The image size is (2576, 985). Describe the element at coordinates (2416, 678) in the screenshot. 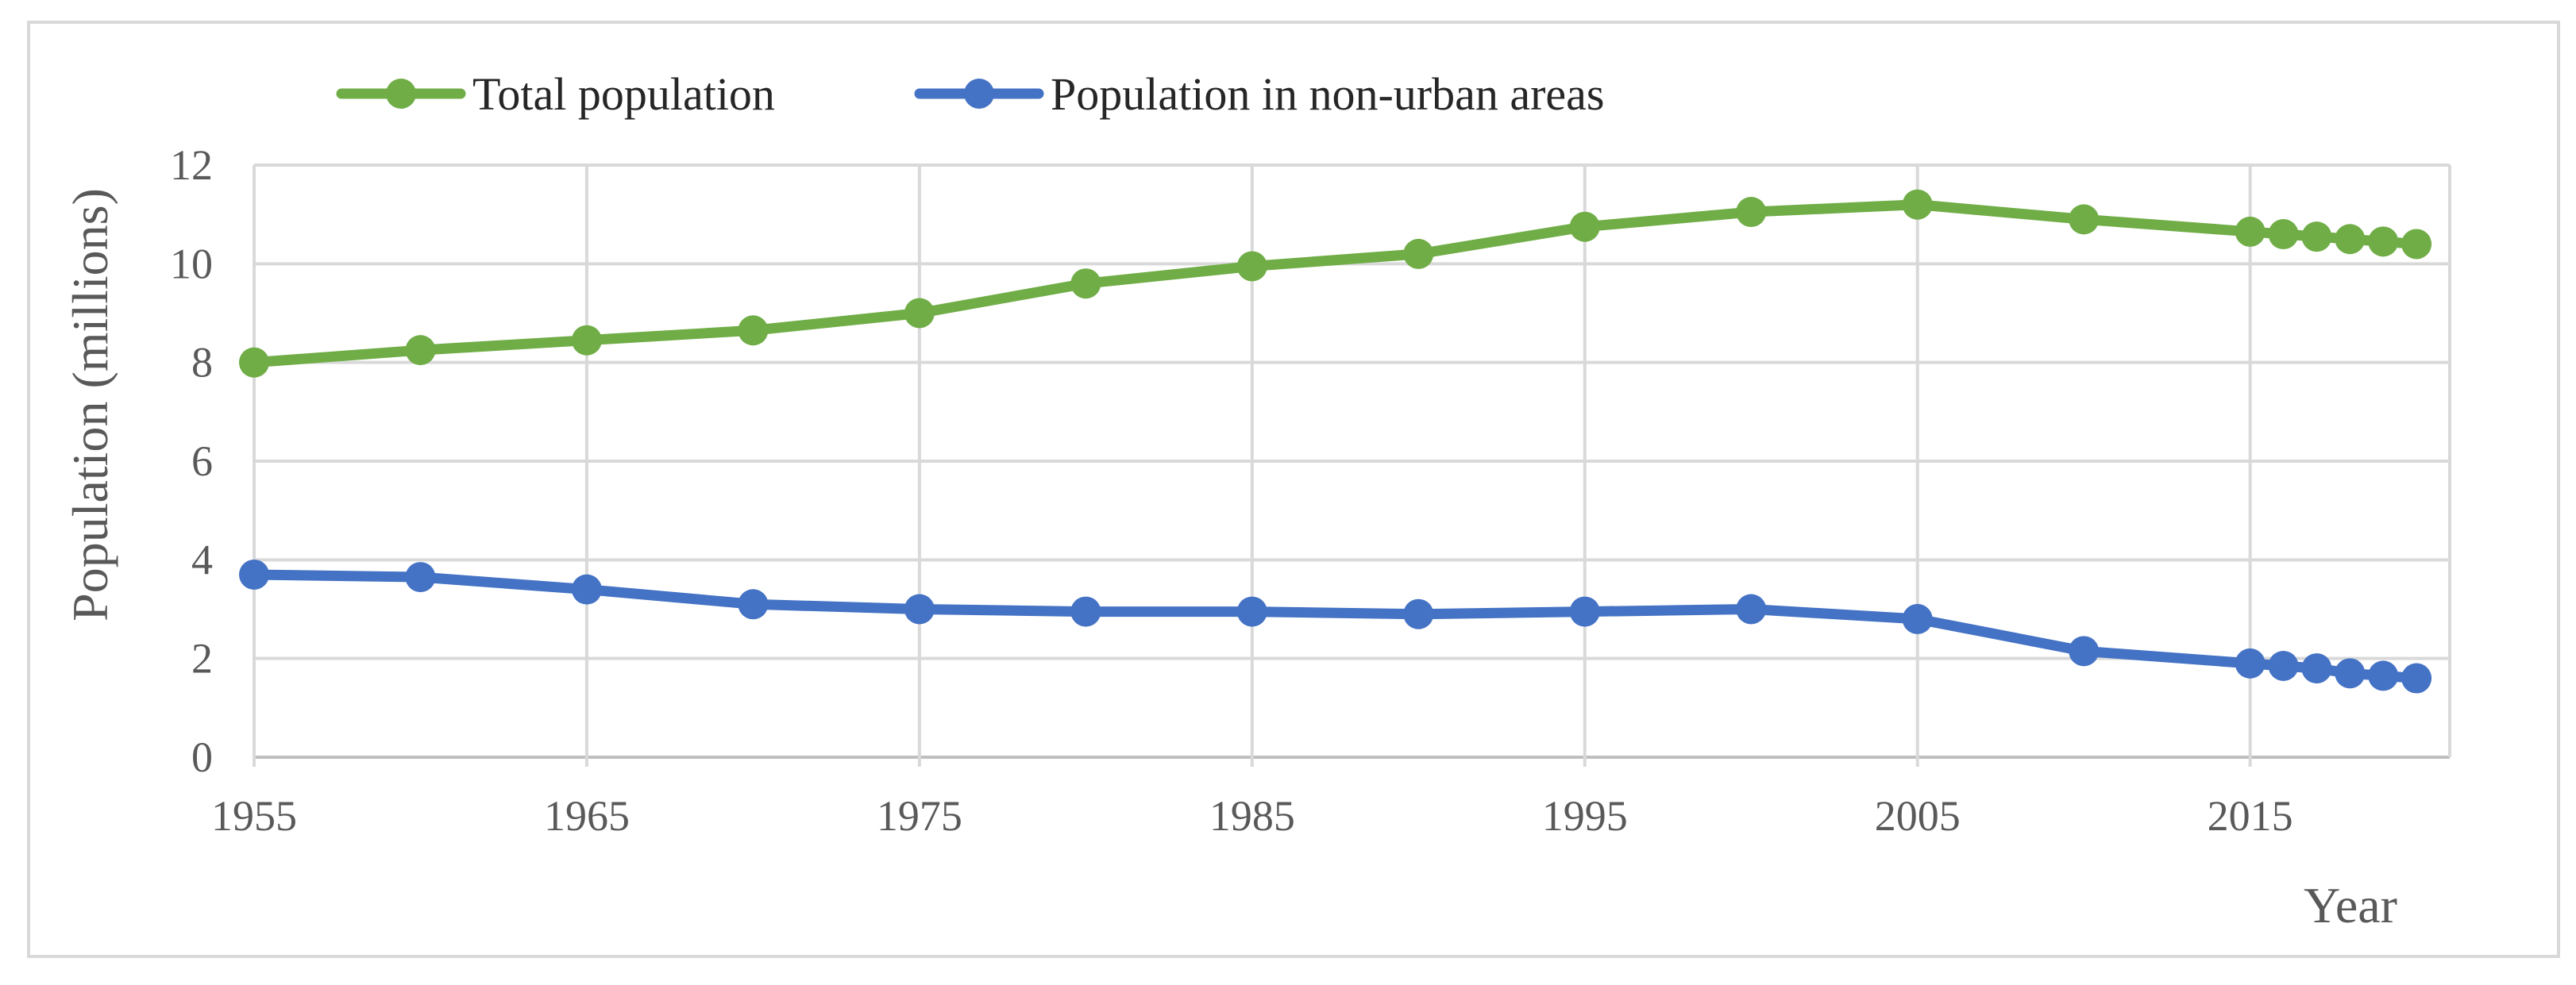

I see `data-point-population-in-non-urban-areas-2020` at that location.